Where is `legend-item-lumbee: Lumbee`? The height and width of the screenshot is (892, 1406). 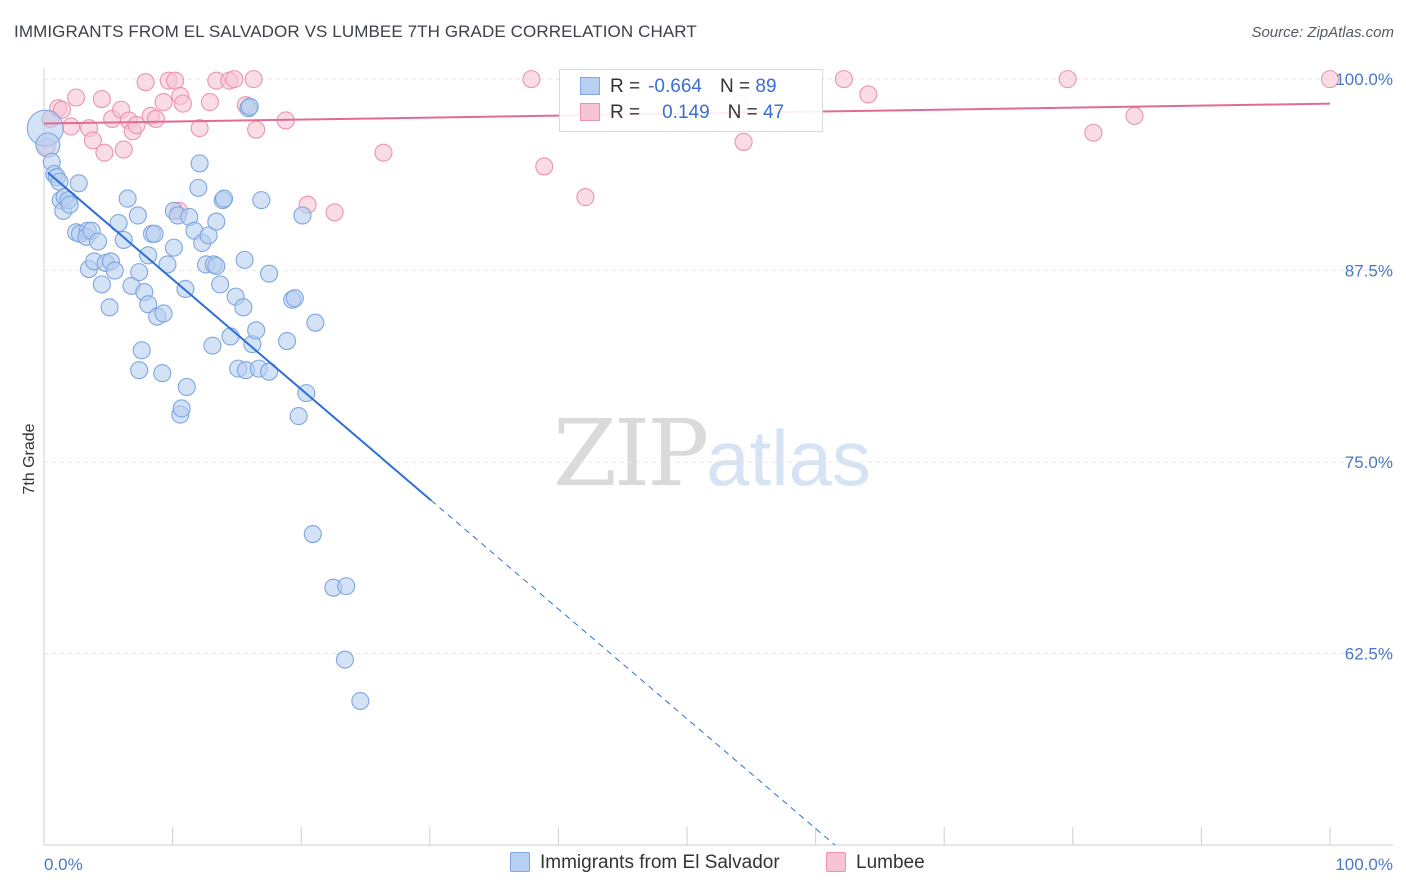
legend-item-lumbee: Lumbee is located at coordinates (875, 863).